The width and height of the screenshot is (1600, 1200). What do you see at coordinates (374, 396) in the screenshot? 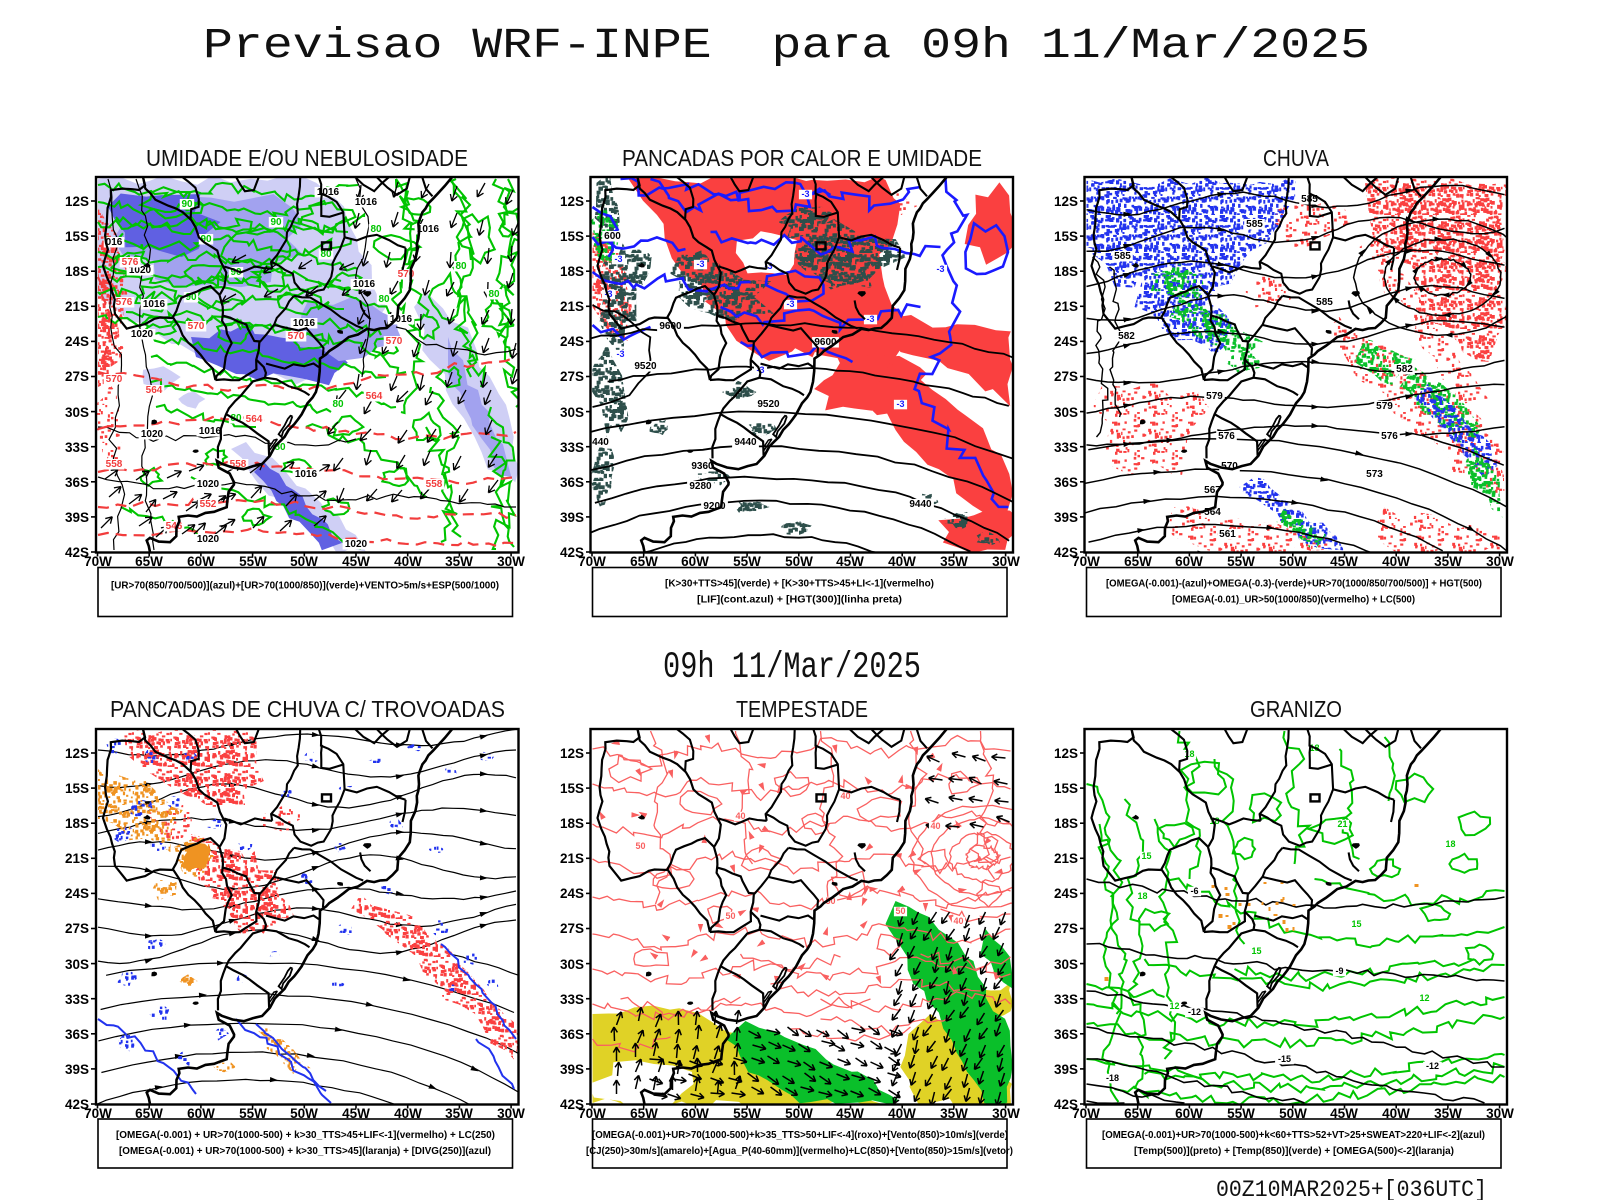
I see `svg-text: 564` at bounding box center [374, 396].